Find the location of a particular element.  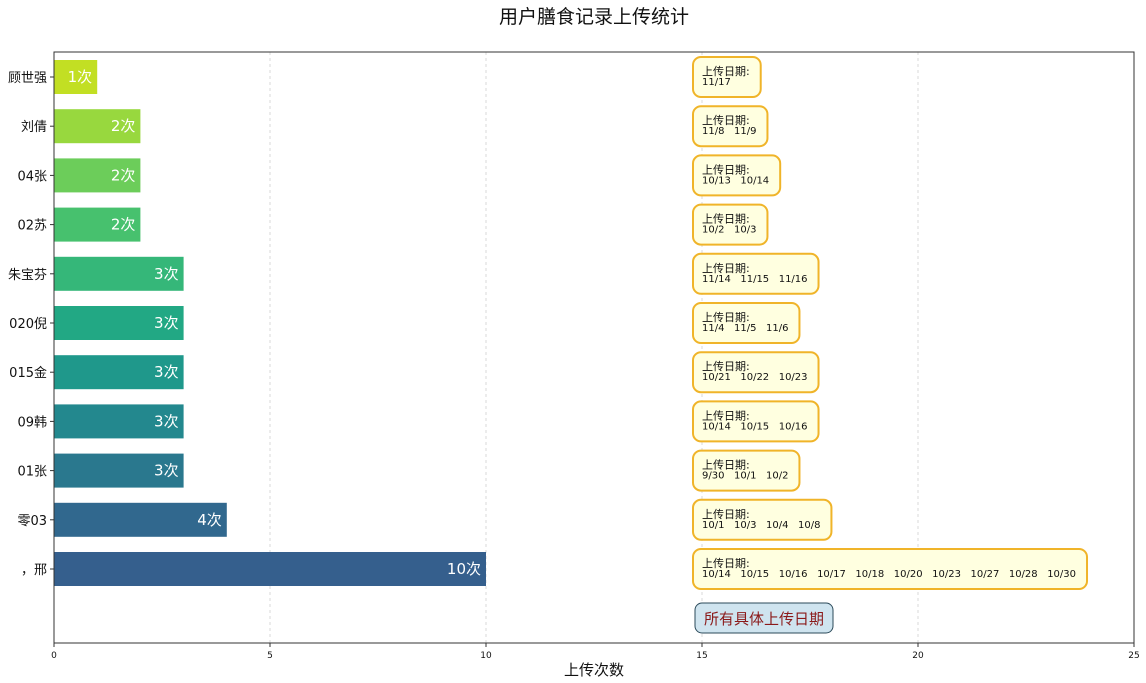

date-box: 上传日期:10/13 10/14 is located at coordinates (737, 175).